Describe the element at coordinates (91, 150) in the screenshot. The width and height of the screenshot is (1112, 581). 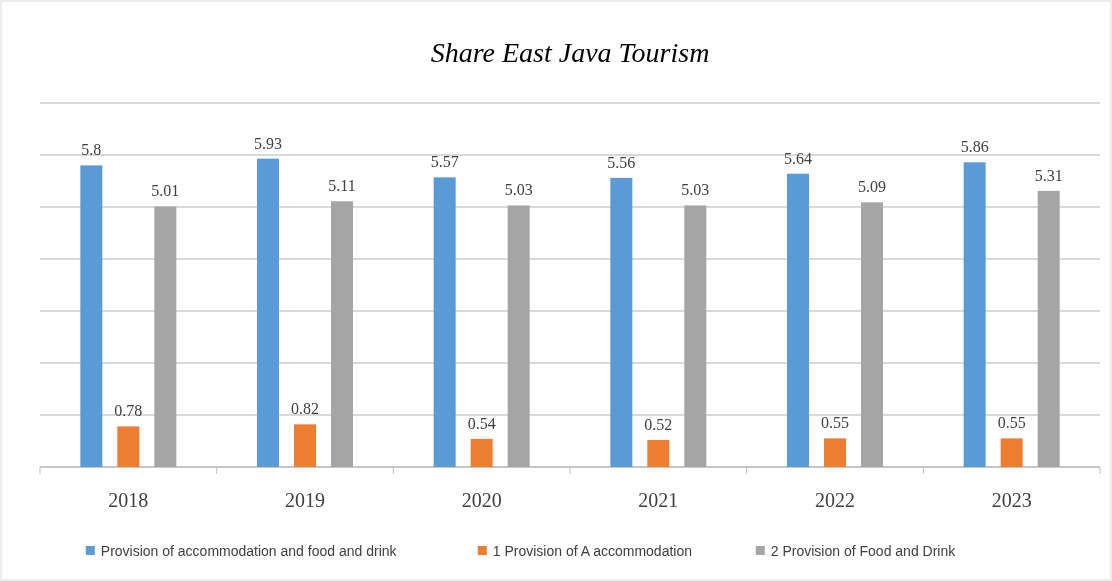
I see `data-label: 5.8` at that location.